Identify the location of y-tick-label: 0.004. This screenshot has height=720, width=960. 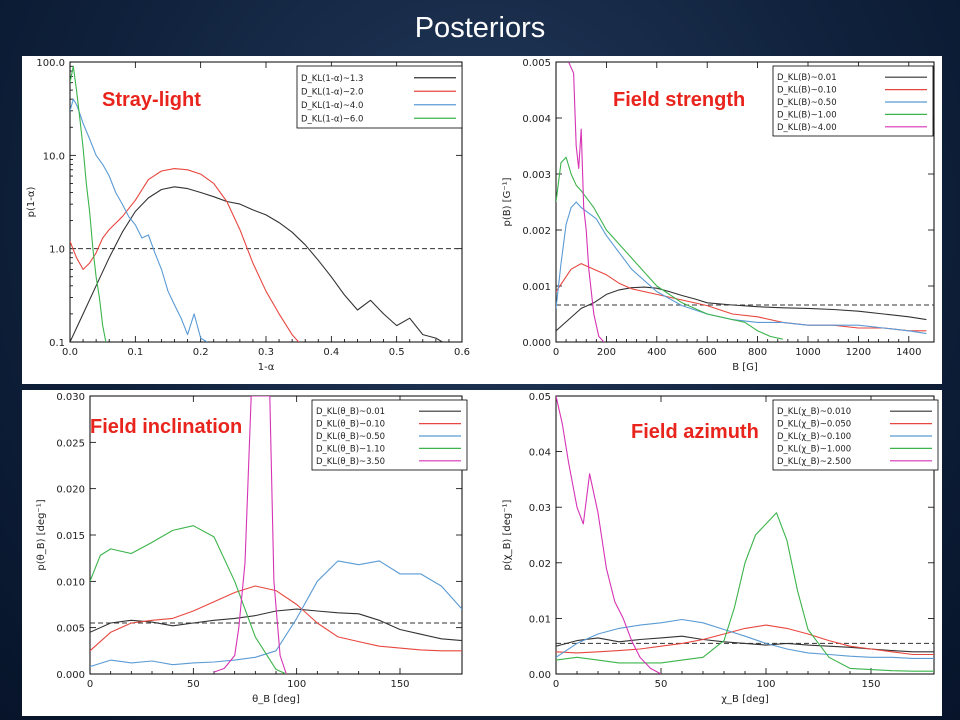
(536, 119).